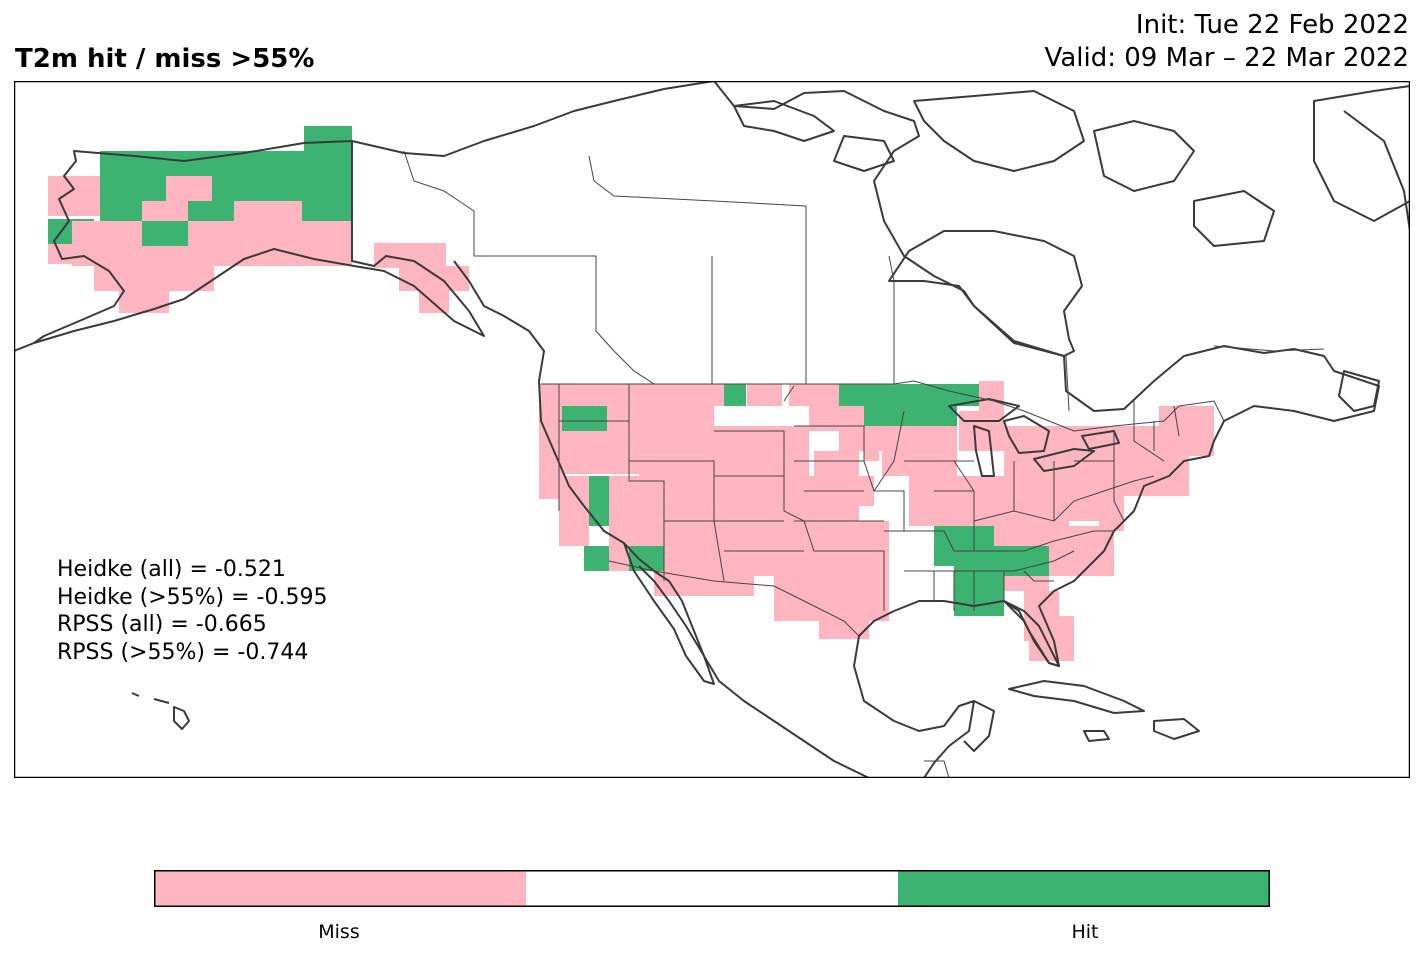 This screenshot has width=1425, height=958. Describe the element at coordinates (1226, 58) in the screenshot. I see `valid-period: Valid: 09 Mar – 22 Mar 2022` at that location.